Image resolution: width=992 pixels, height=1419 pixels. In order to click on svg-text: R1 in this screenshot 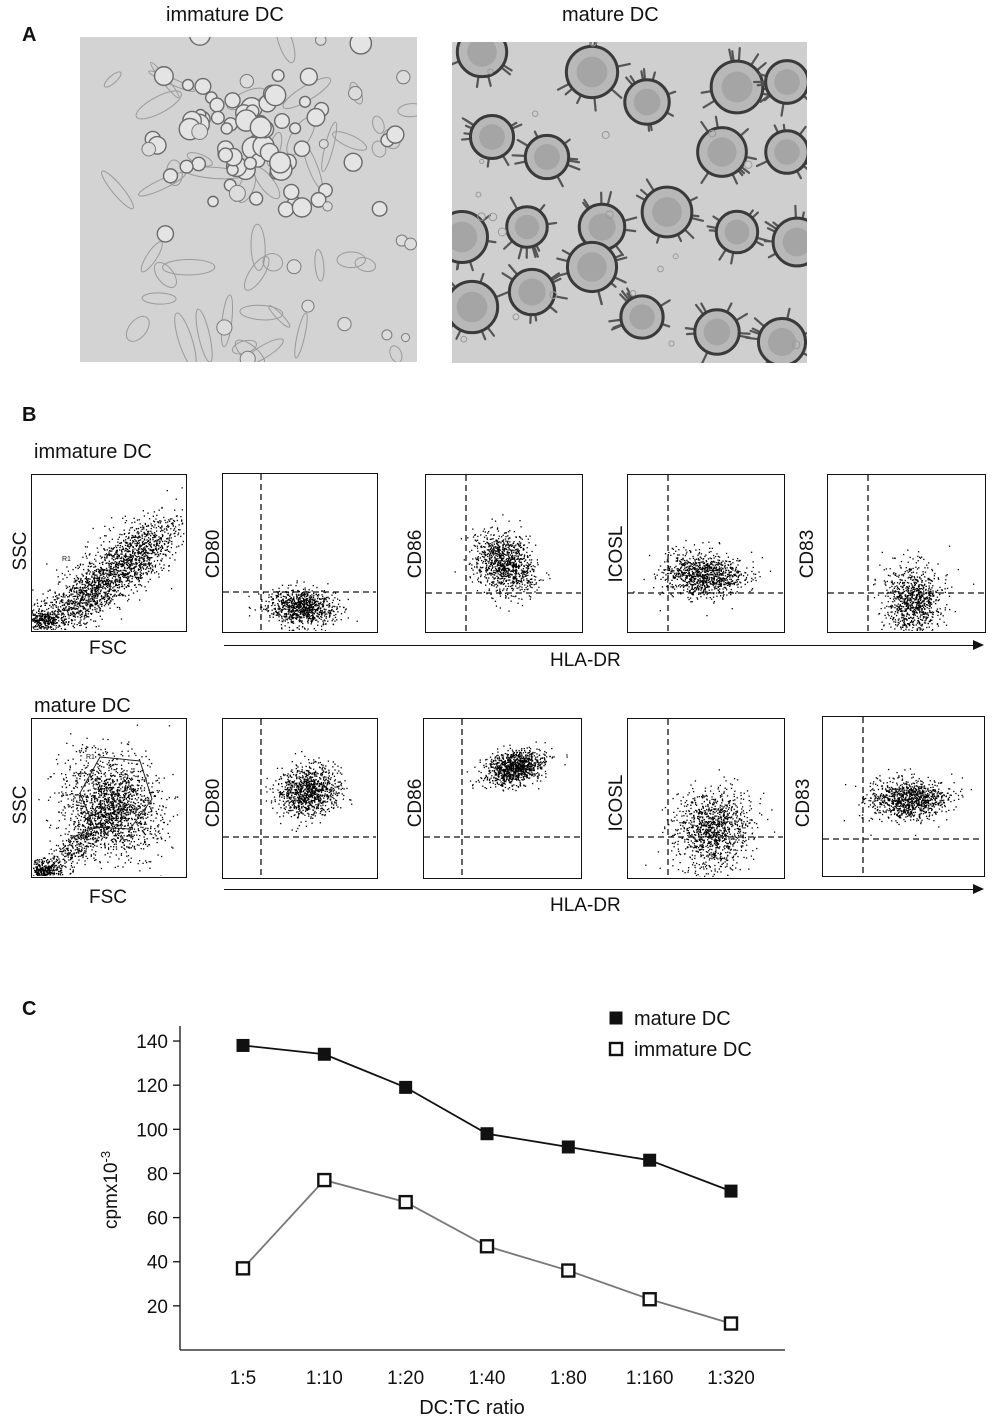, I will do `click(66, 559)`.